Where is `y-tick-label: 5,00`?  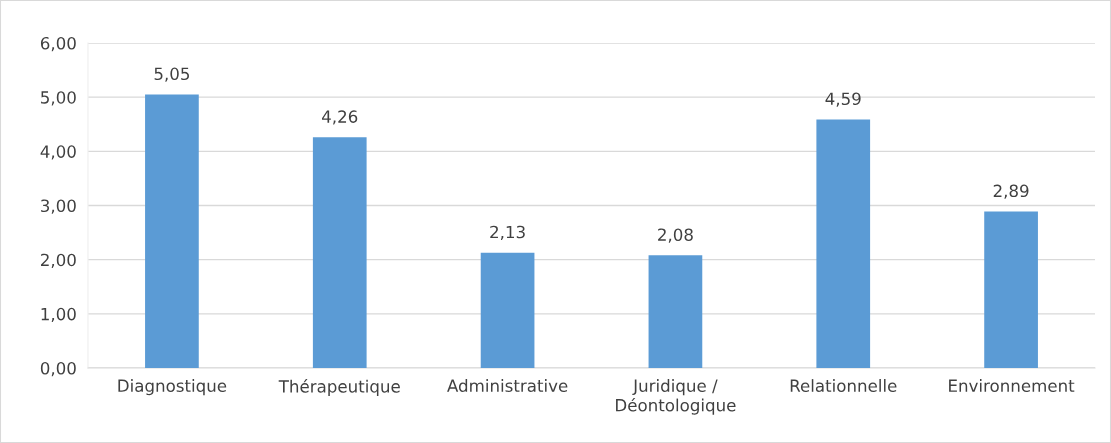
y-tick-label: 5,00 is located at coordinates (58, 98).